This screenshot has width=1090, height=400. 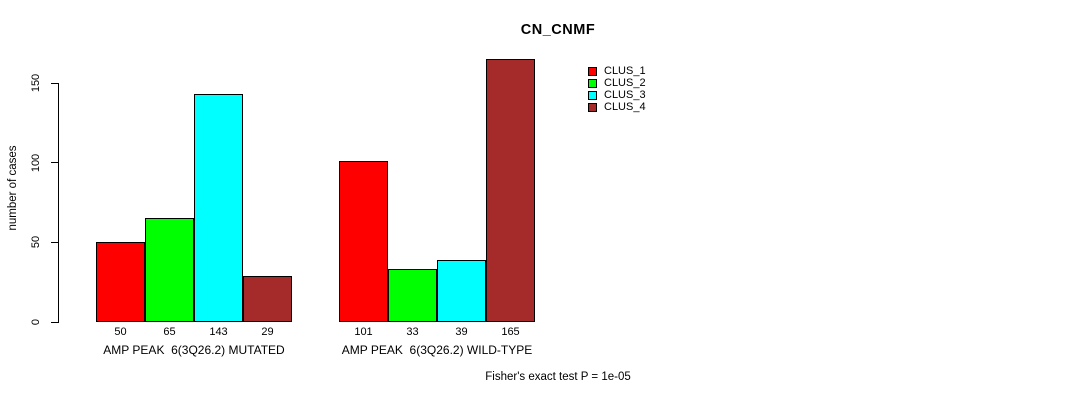 What do you see at coordinates (510, 332) in the screenshot?
I see `bar-value-label: 165` at bounding box center [510, 332].